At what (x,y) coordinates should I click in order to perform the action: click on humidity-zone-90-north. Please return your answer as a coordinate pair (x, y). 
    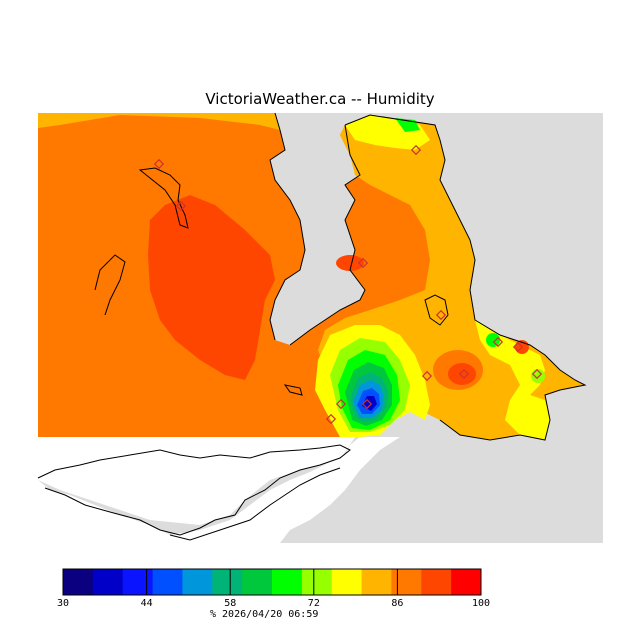
    Looking at the image, I should click on (350, 263).